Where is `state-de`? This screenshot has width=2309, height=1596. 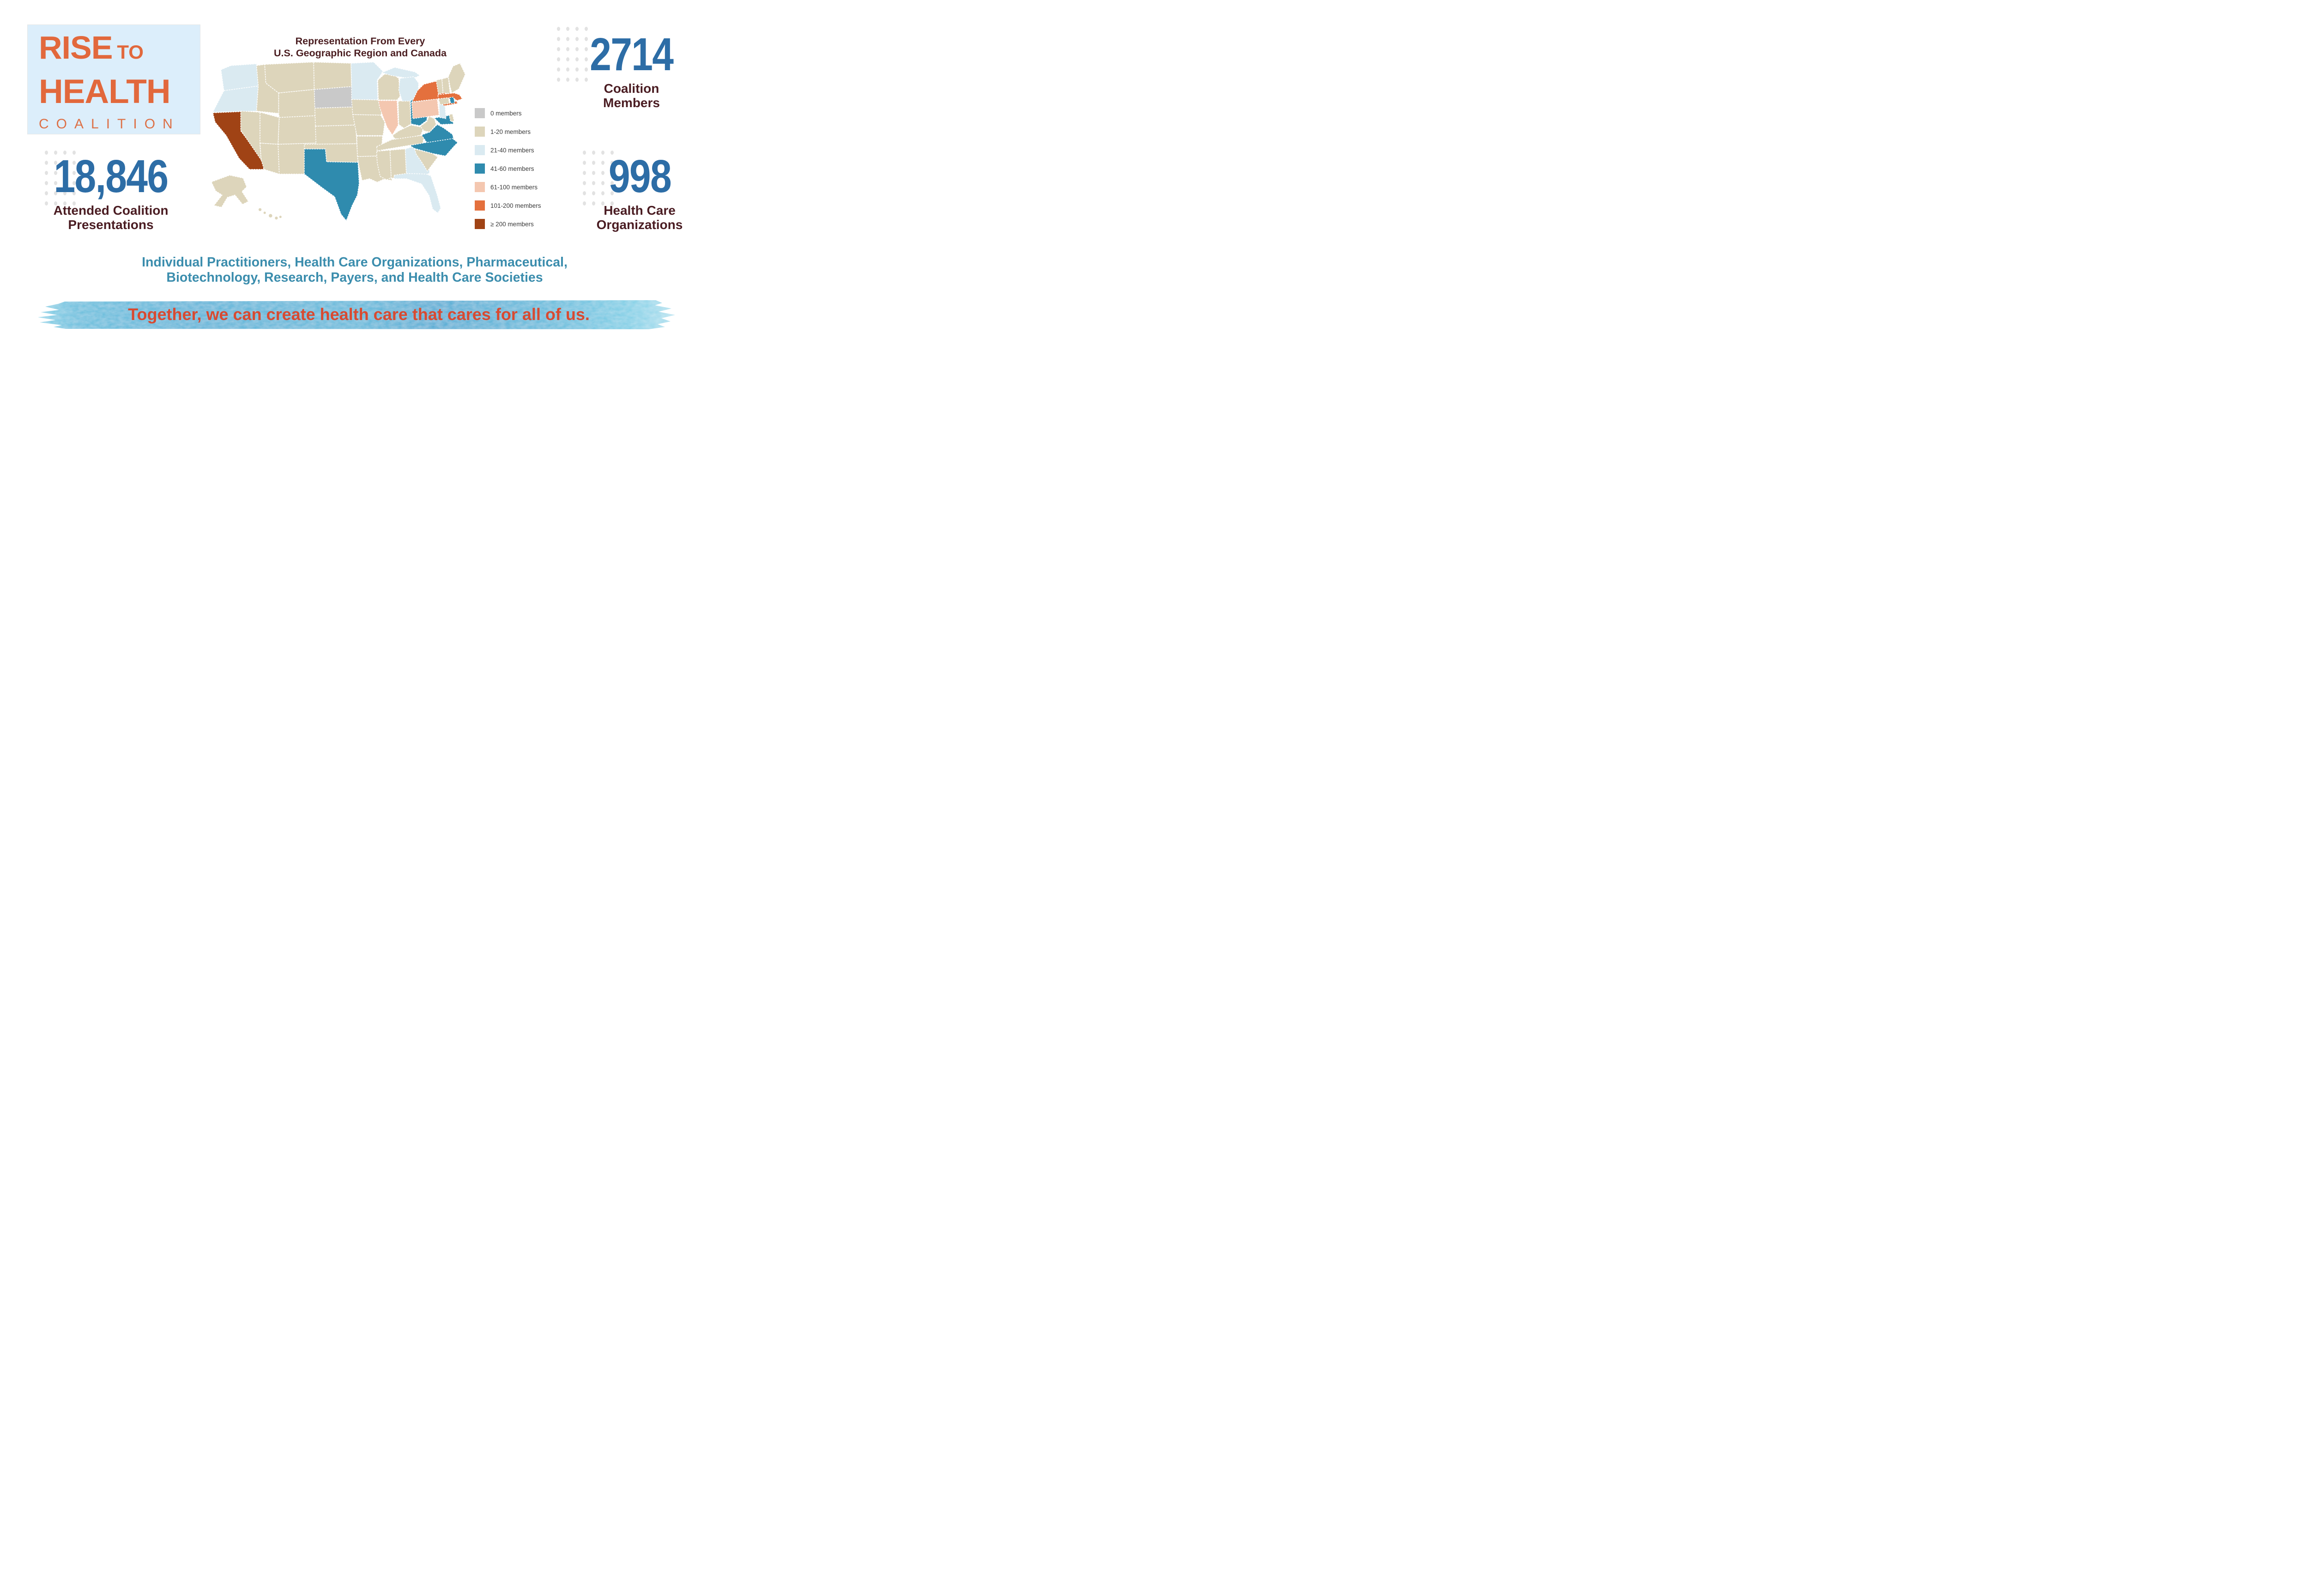 state-de is located at coordinates (452, 118).